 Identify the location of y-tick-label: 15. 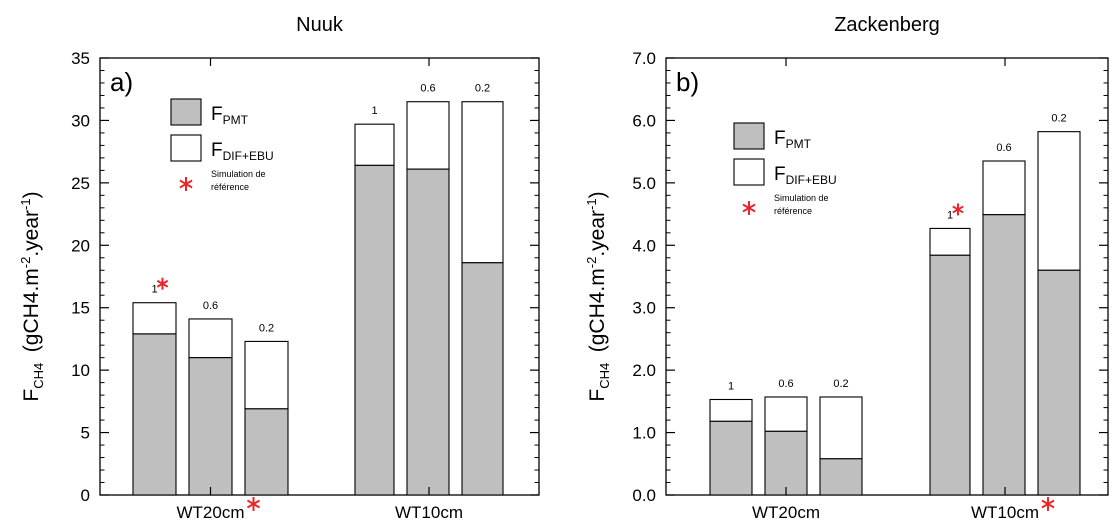
(80, 308).